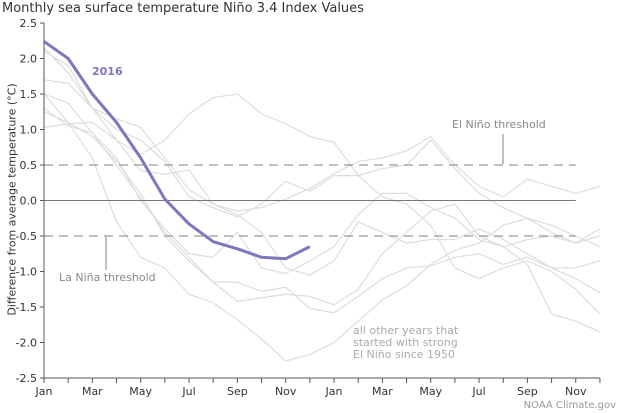 Image resolution: width=620 pixels, height=413 pixels. What do you see at coordinates (29, 201) in the screenshot?
I see `y-tick-label: 0.0` at bounding box center [29, 201].